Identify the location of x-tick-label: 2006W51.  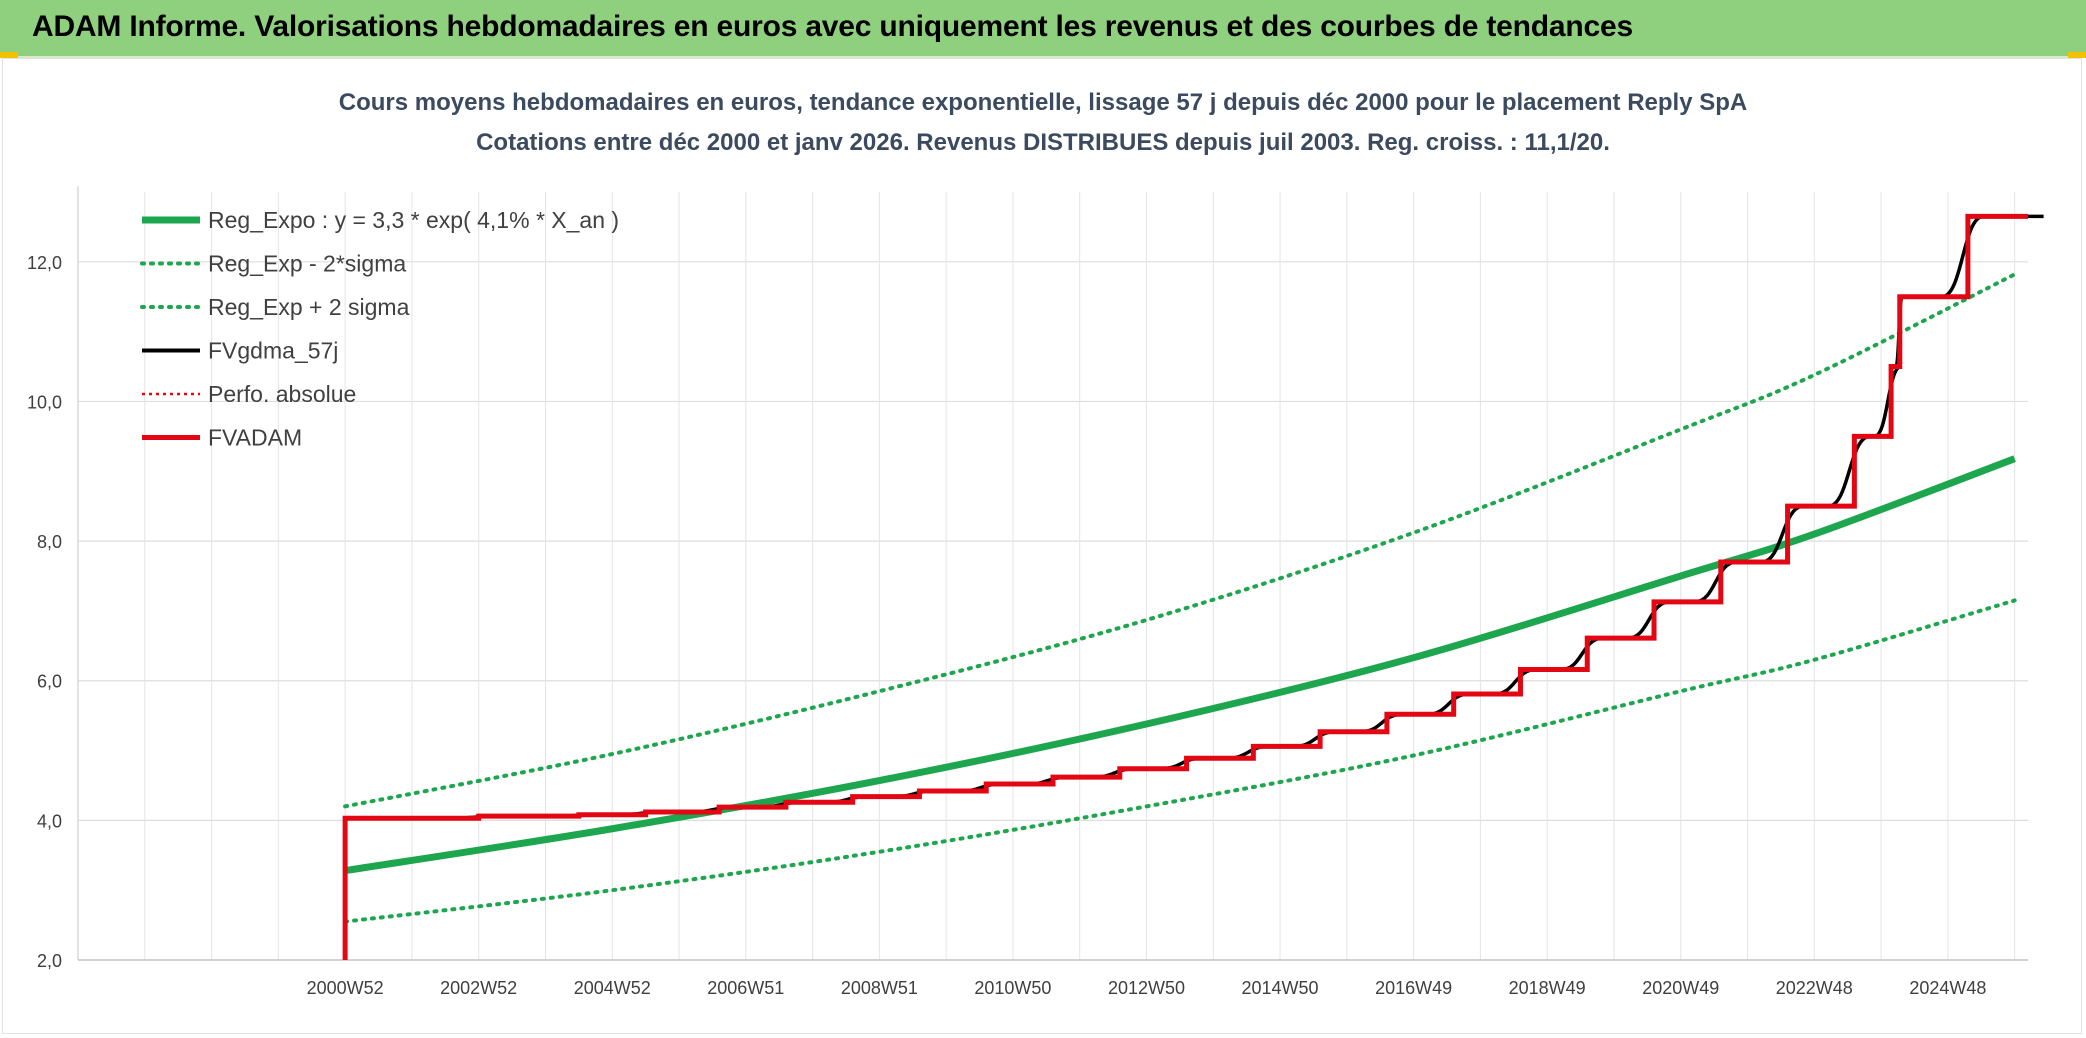
(745, 988).